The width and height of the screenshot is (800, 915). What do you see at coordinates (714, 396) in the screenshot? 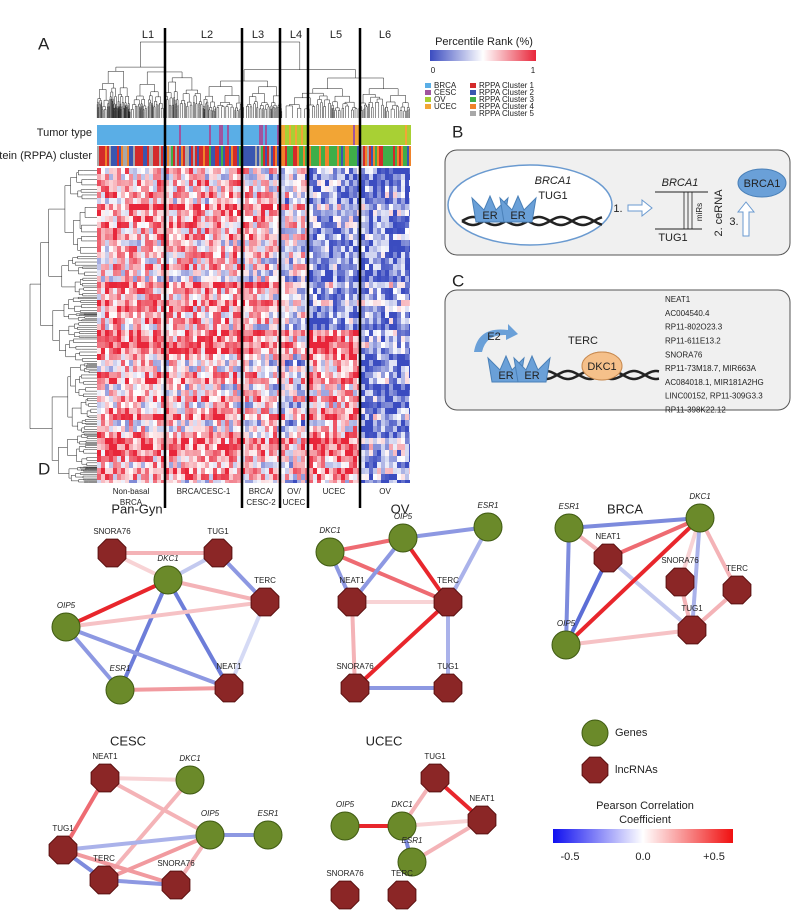
I see `lncrna-item: LINC00152, RP11-309G3.3` at bounding box center [714, 396].